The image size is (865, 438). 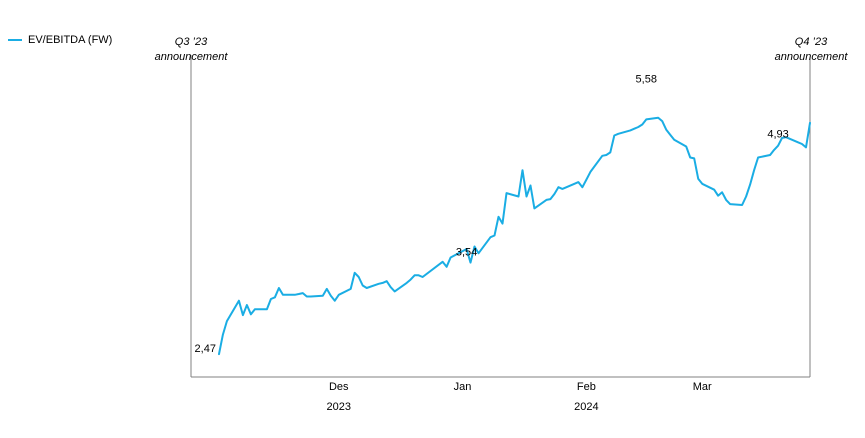 What do you see at coordinates (205, 349) in the screenshot?
I see `data-label-0: 2,47` at bounding box center [205, 349].